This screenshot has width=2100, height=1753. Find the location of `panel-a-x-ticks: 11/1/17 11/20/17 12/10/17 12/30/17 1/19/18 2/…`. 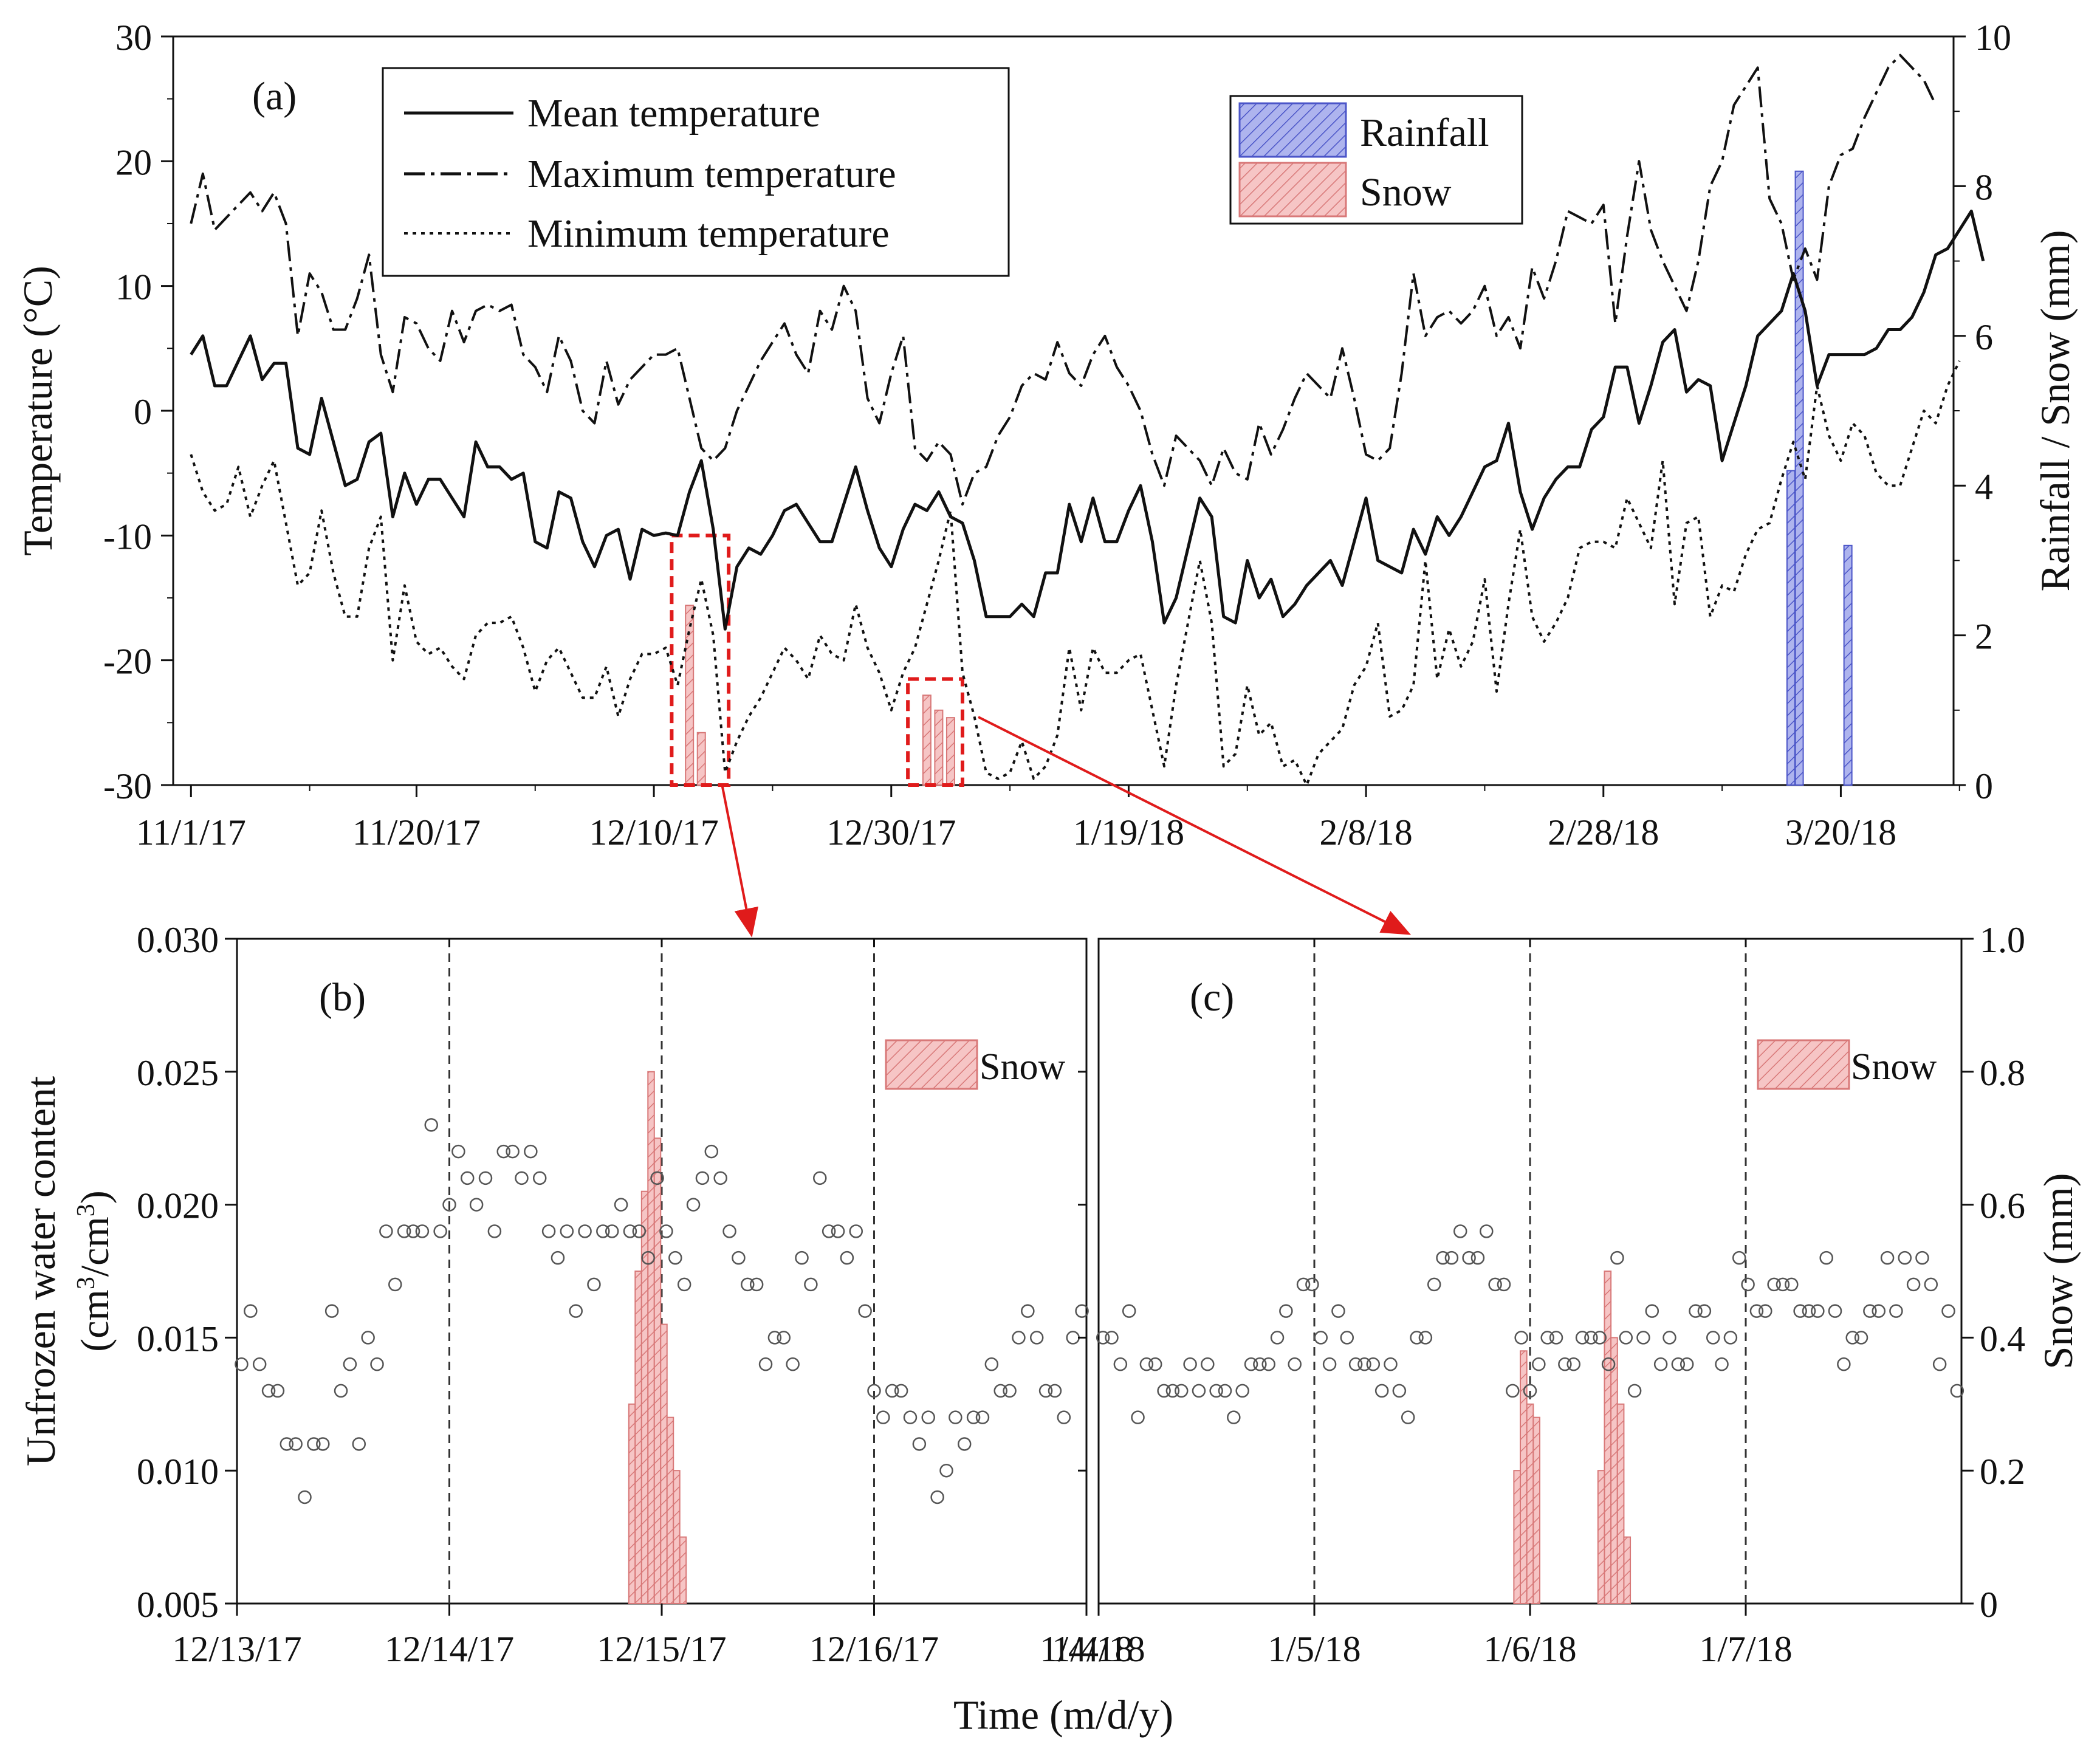

panel-a-x-ticks: 11/1/17 11/20/17 12/10/17 12/30/17 1/19/18 2/… is located at coordinates (1048, 818).